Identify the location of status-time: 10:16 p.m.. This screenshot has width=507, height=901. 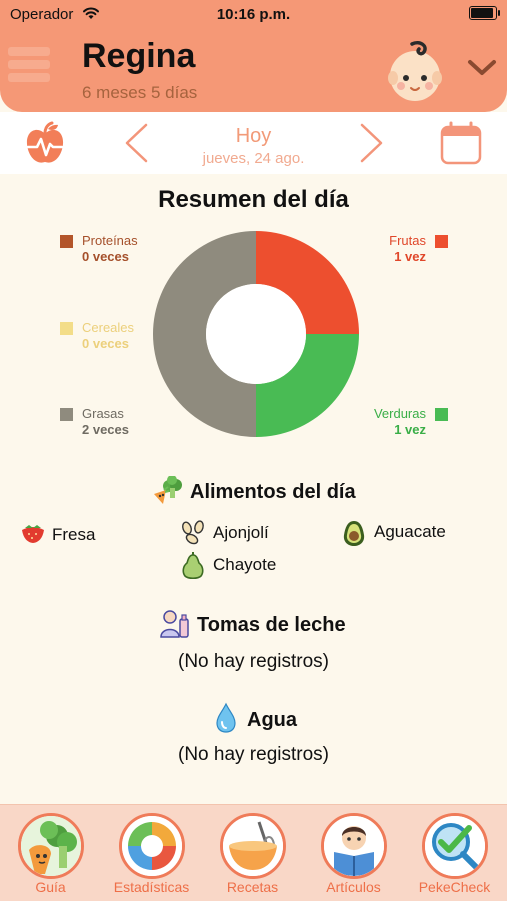
(253, 14).